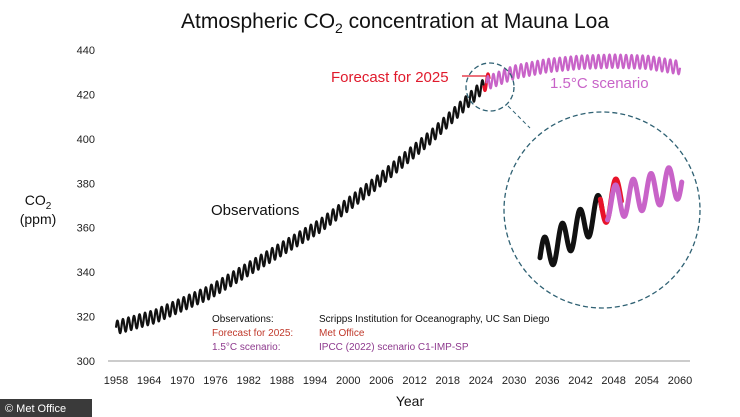 This screenshot has width=740, height=417. What do you see at coordinates (519, 117) in the screenshot?
I see `zoom-connector-line` at bounding box center [519, 117].